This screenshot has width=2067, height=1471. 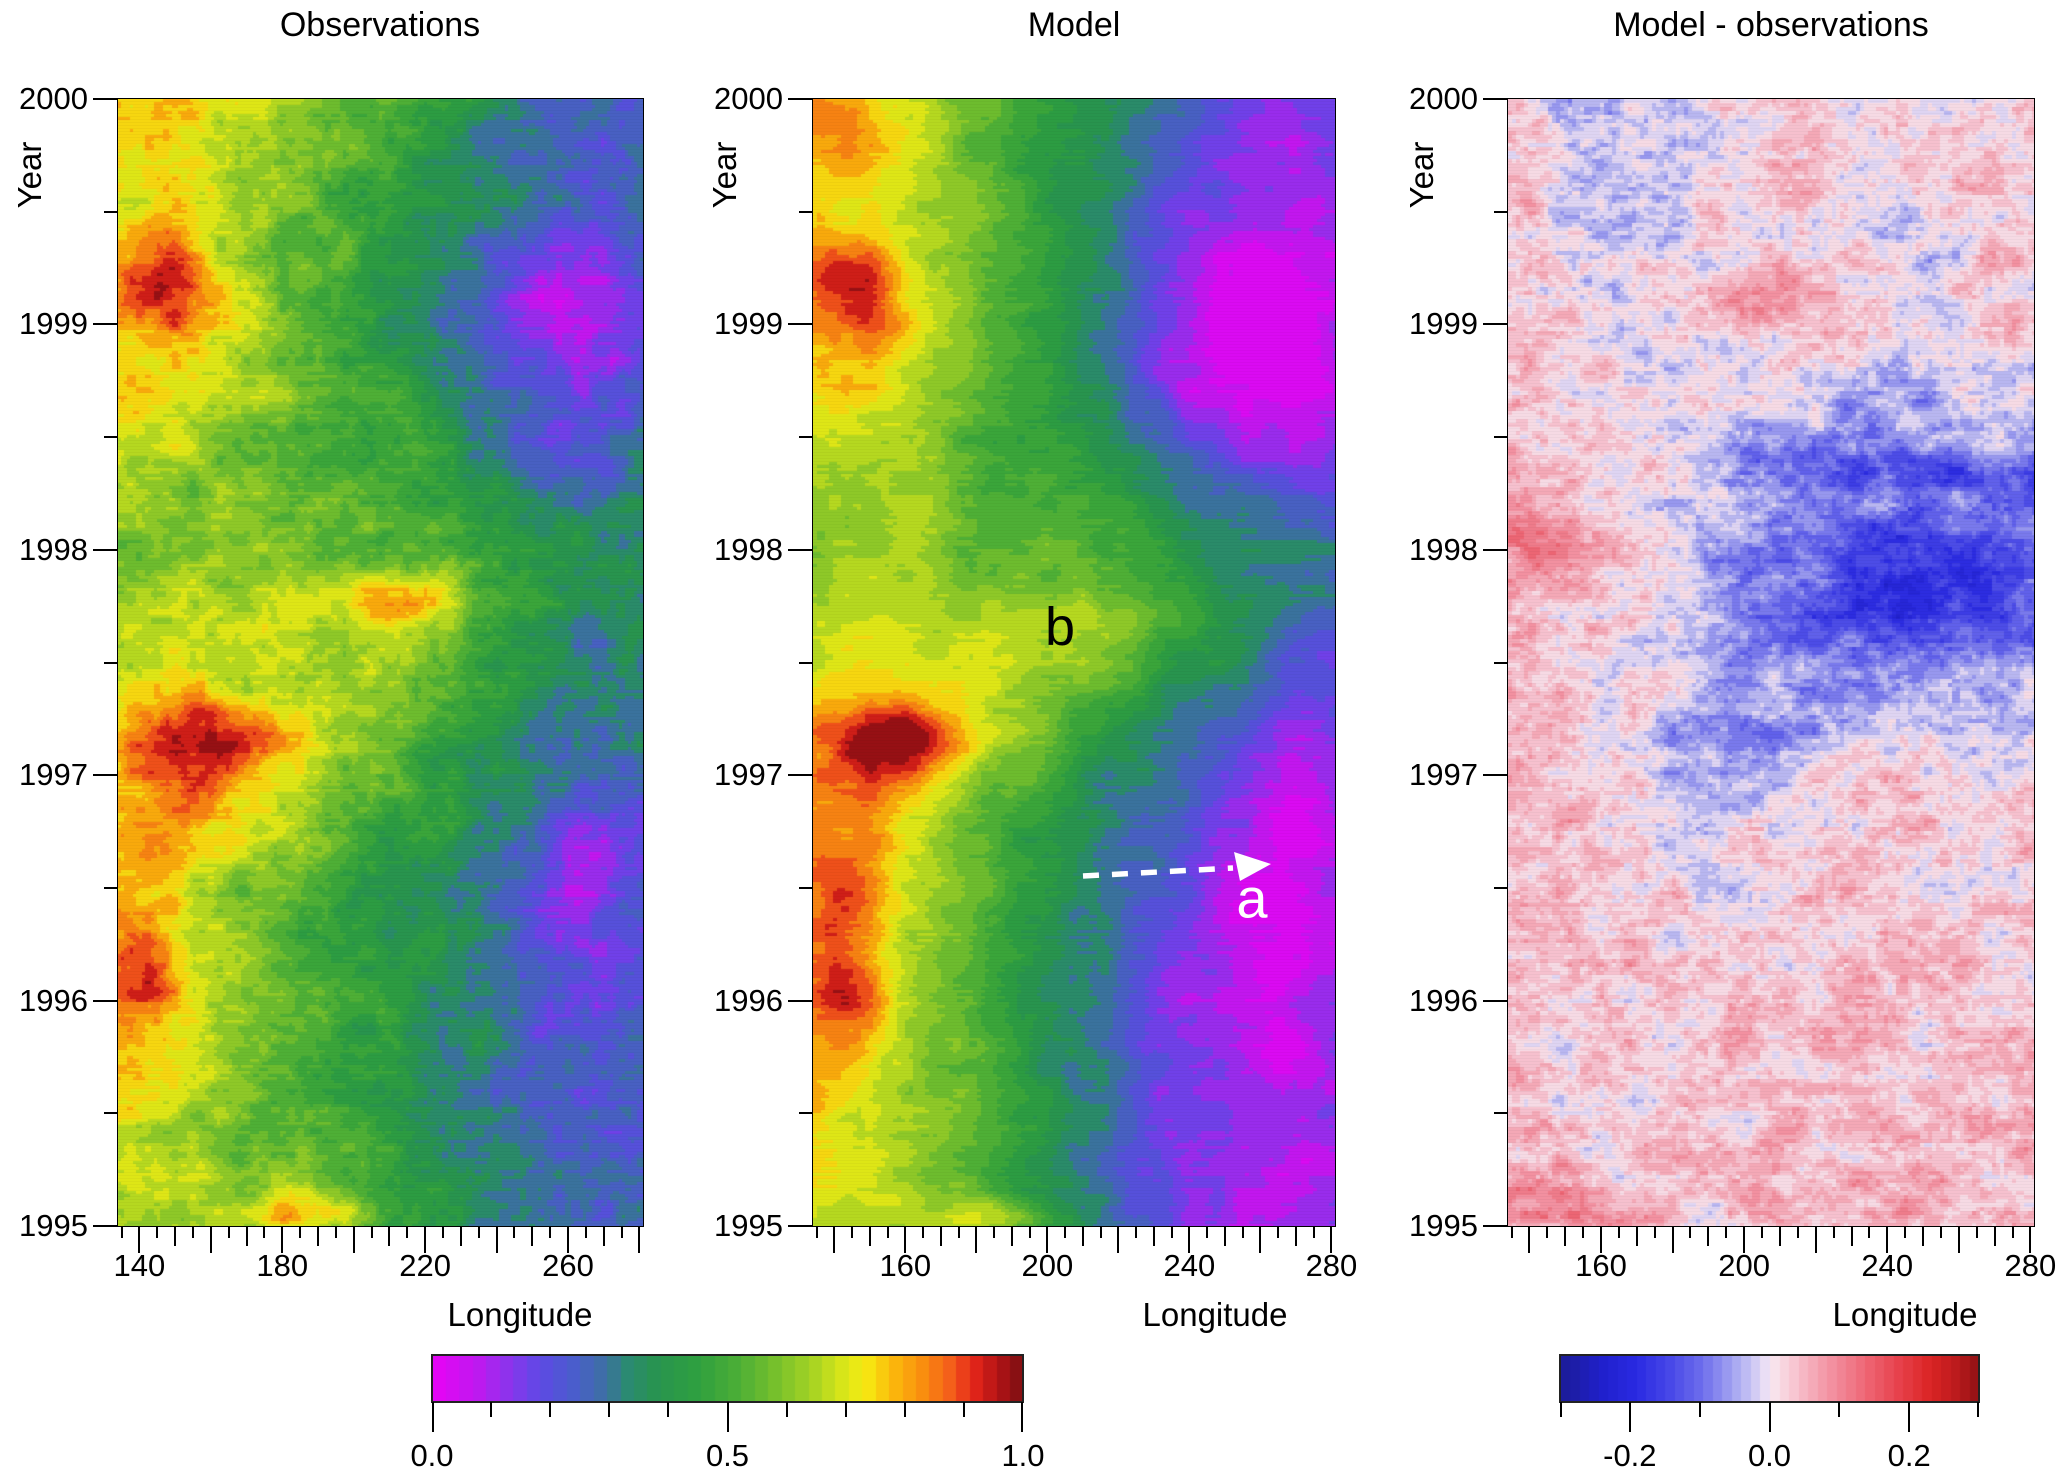 What do you see at coordinates (727, 1412) in the screenshot?
I see `value-colorbar: 0.0 0.5 1.0` at bounding box center [727, 1412].